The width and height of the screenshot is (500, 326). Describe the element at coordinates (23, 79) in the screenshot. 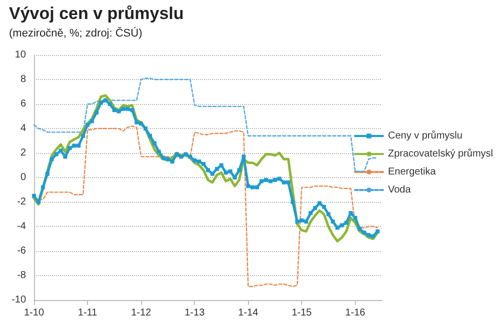

I see `y-tick-label: 8` at that location.